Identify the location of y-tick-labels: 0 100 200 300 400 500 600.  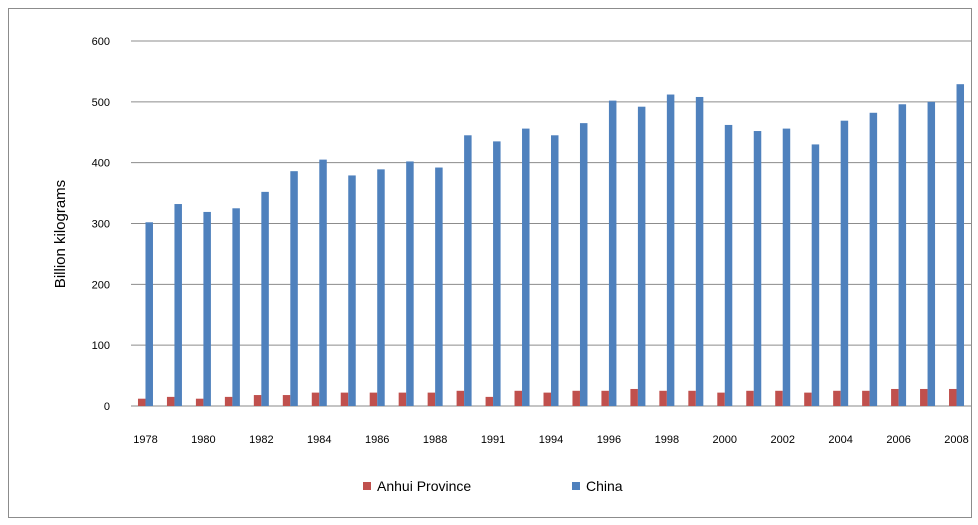
(101, 224).